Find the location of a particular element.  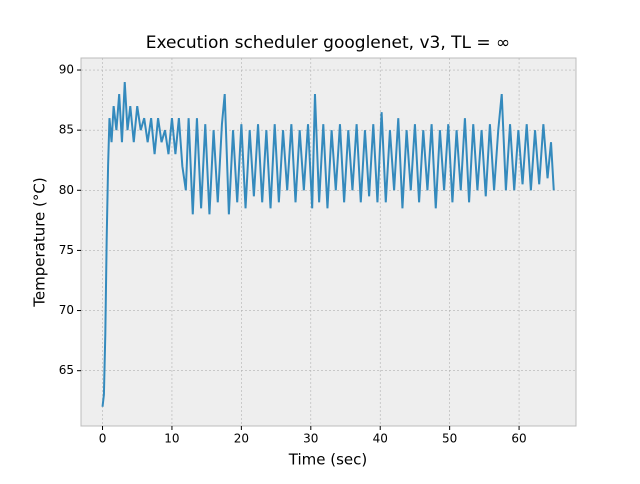

y-tick-label: 70 is located at coordinates (66, 310).